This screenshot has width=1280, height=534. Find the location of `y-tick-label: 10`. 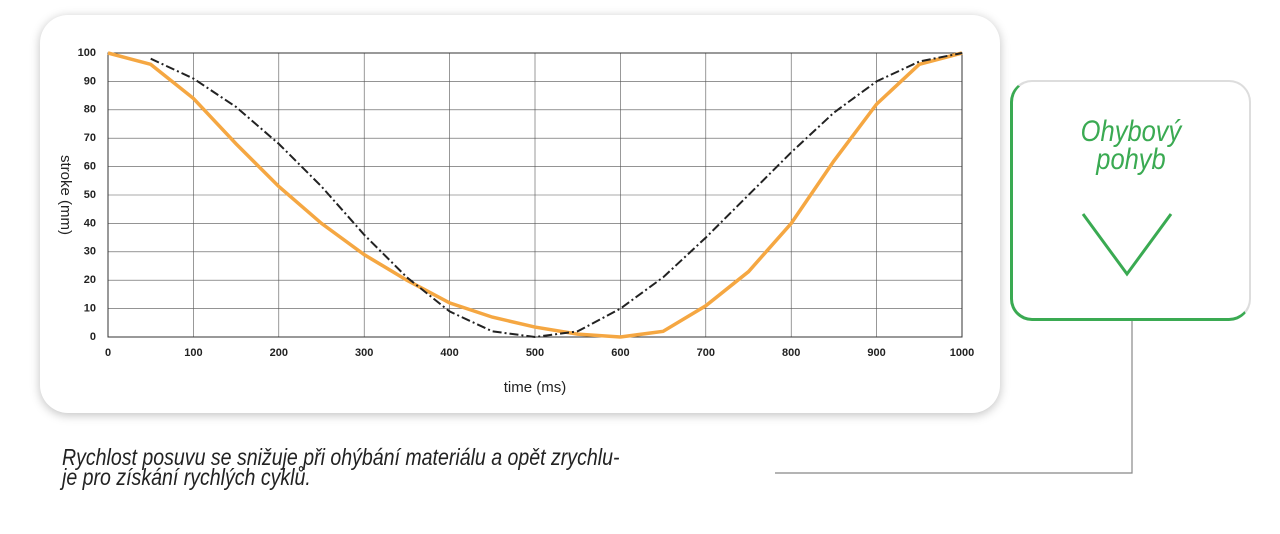

y-tick-label: 10 is located at coordinates (90, 309).